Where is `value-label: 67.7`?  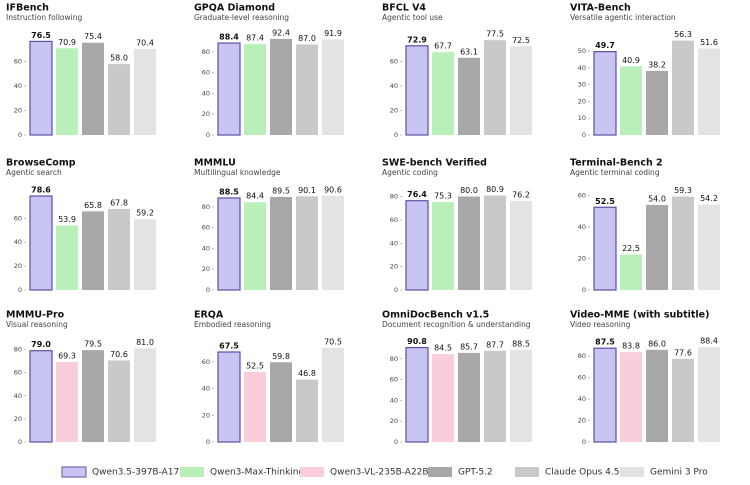 value-label: 67.7 is located at coordinates (443, 46).